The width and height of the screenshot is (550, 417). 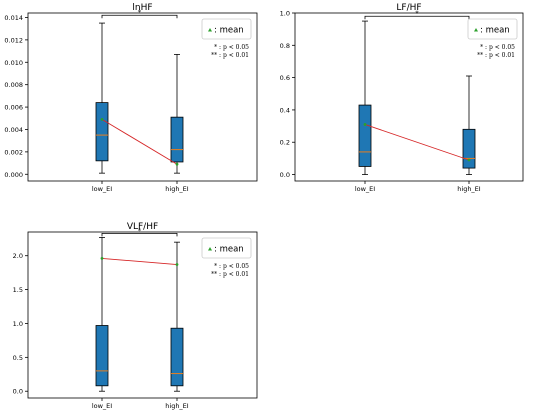 What do you see at coordinates (13, 40) in the screenshot?
I see `y-tick-label: 0.012` at bounding box center [13, 40].